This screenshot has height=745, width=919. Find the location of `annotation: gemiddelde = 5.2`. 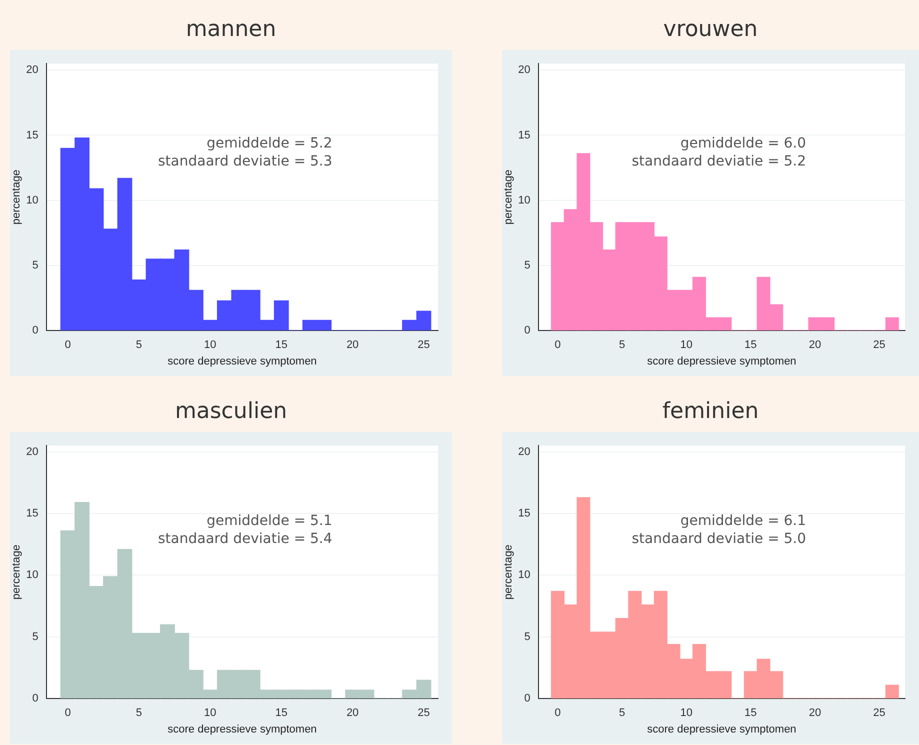

annotation: gemiddelde = 5.2 is located at coordinates (269, 143).